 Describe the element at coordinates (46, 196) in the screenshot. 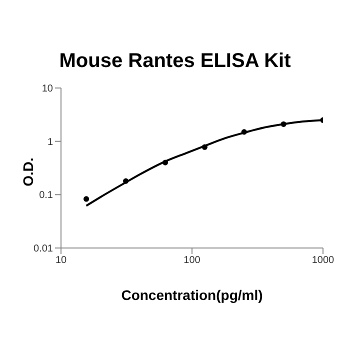

I see `y-tick-label: 0.1` at that location.